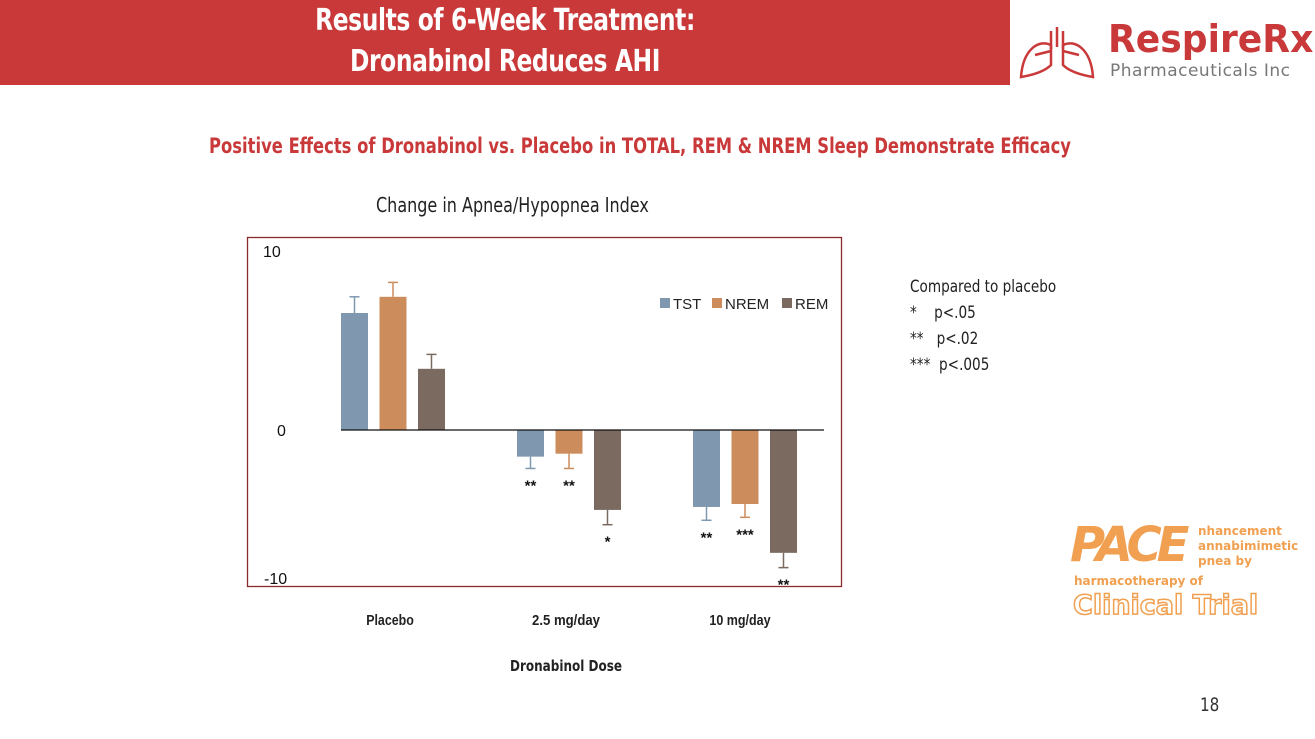 The image size is (1315, 739). What do you see at coordinates (1139, 581) in the screenshot?
I see `pace-line: harmacotherapy of` at bounding box center [1139, 581].